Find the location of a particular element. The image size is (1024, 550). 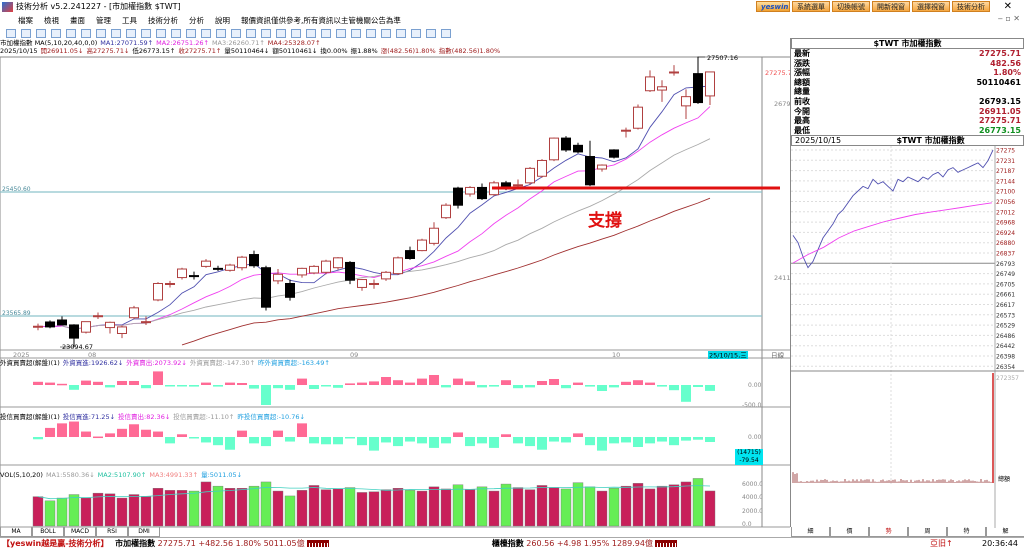

intraday-tab: 勢 is located at coordinates (888, 532).